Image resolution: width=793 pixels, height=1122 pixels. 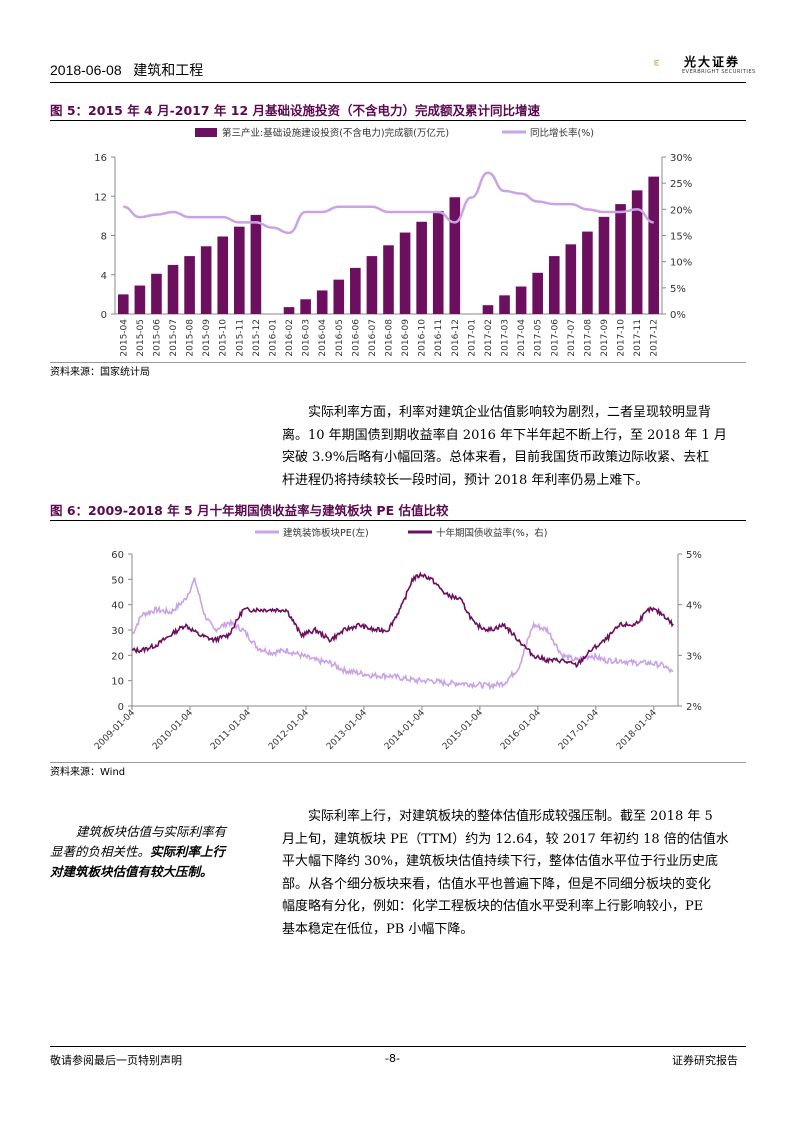 I want to click on x-tick-label: 2016-08, so click(x=390, y=338).